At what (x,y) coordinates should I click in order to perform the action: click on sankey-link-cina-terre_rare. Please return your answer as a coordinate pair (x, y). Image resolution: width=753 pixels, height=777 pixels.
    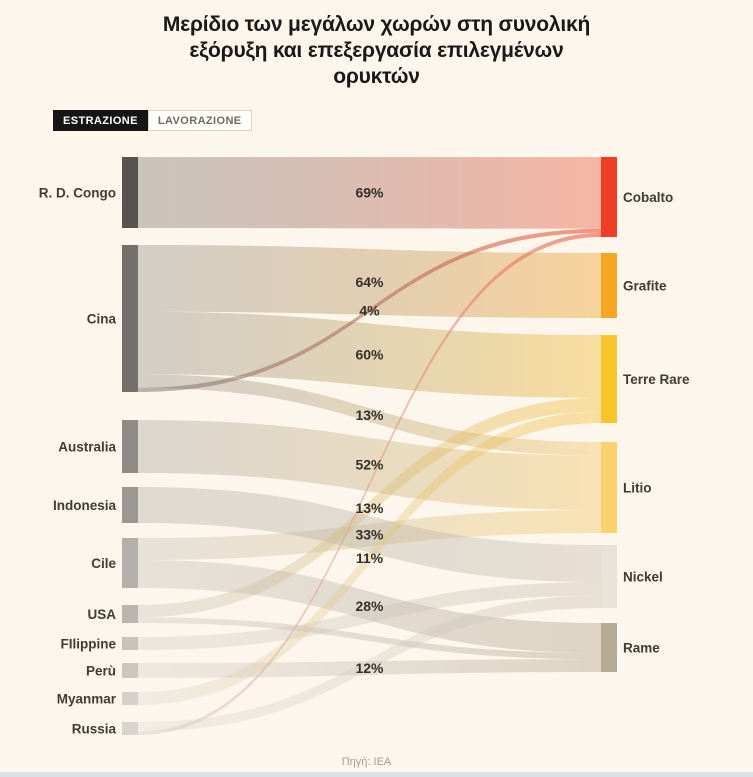
    Looking at the image, I should click on (369, 354).